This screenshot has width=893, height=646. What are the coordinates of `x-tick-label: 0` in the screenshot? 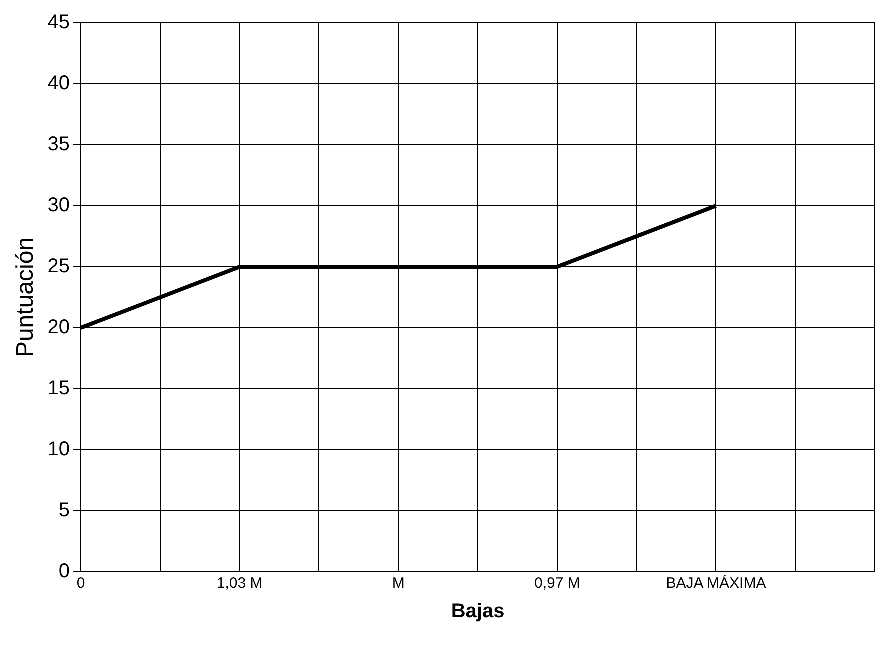 It's located at (81, 583).